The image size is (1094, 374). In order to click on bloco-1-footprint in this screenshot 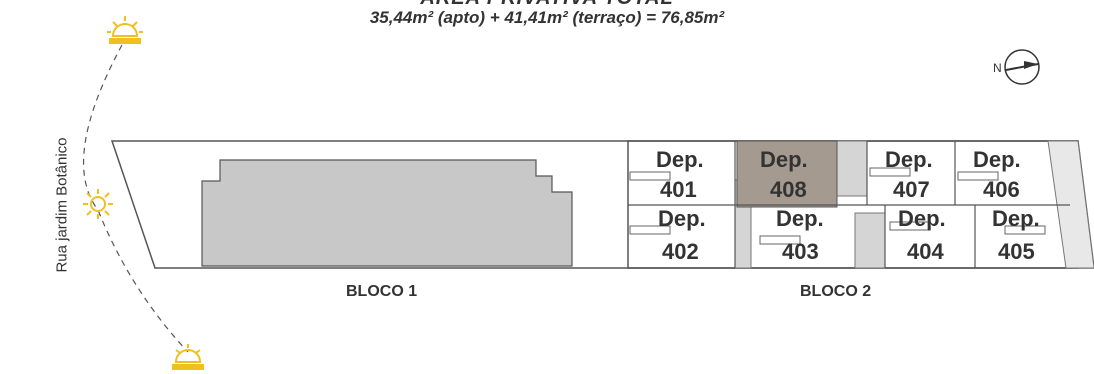, I will do `click(387, 213)`.